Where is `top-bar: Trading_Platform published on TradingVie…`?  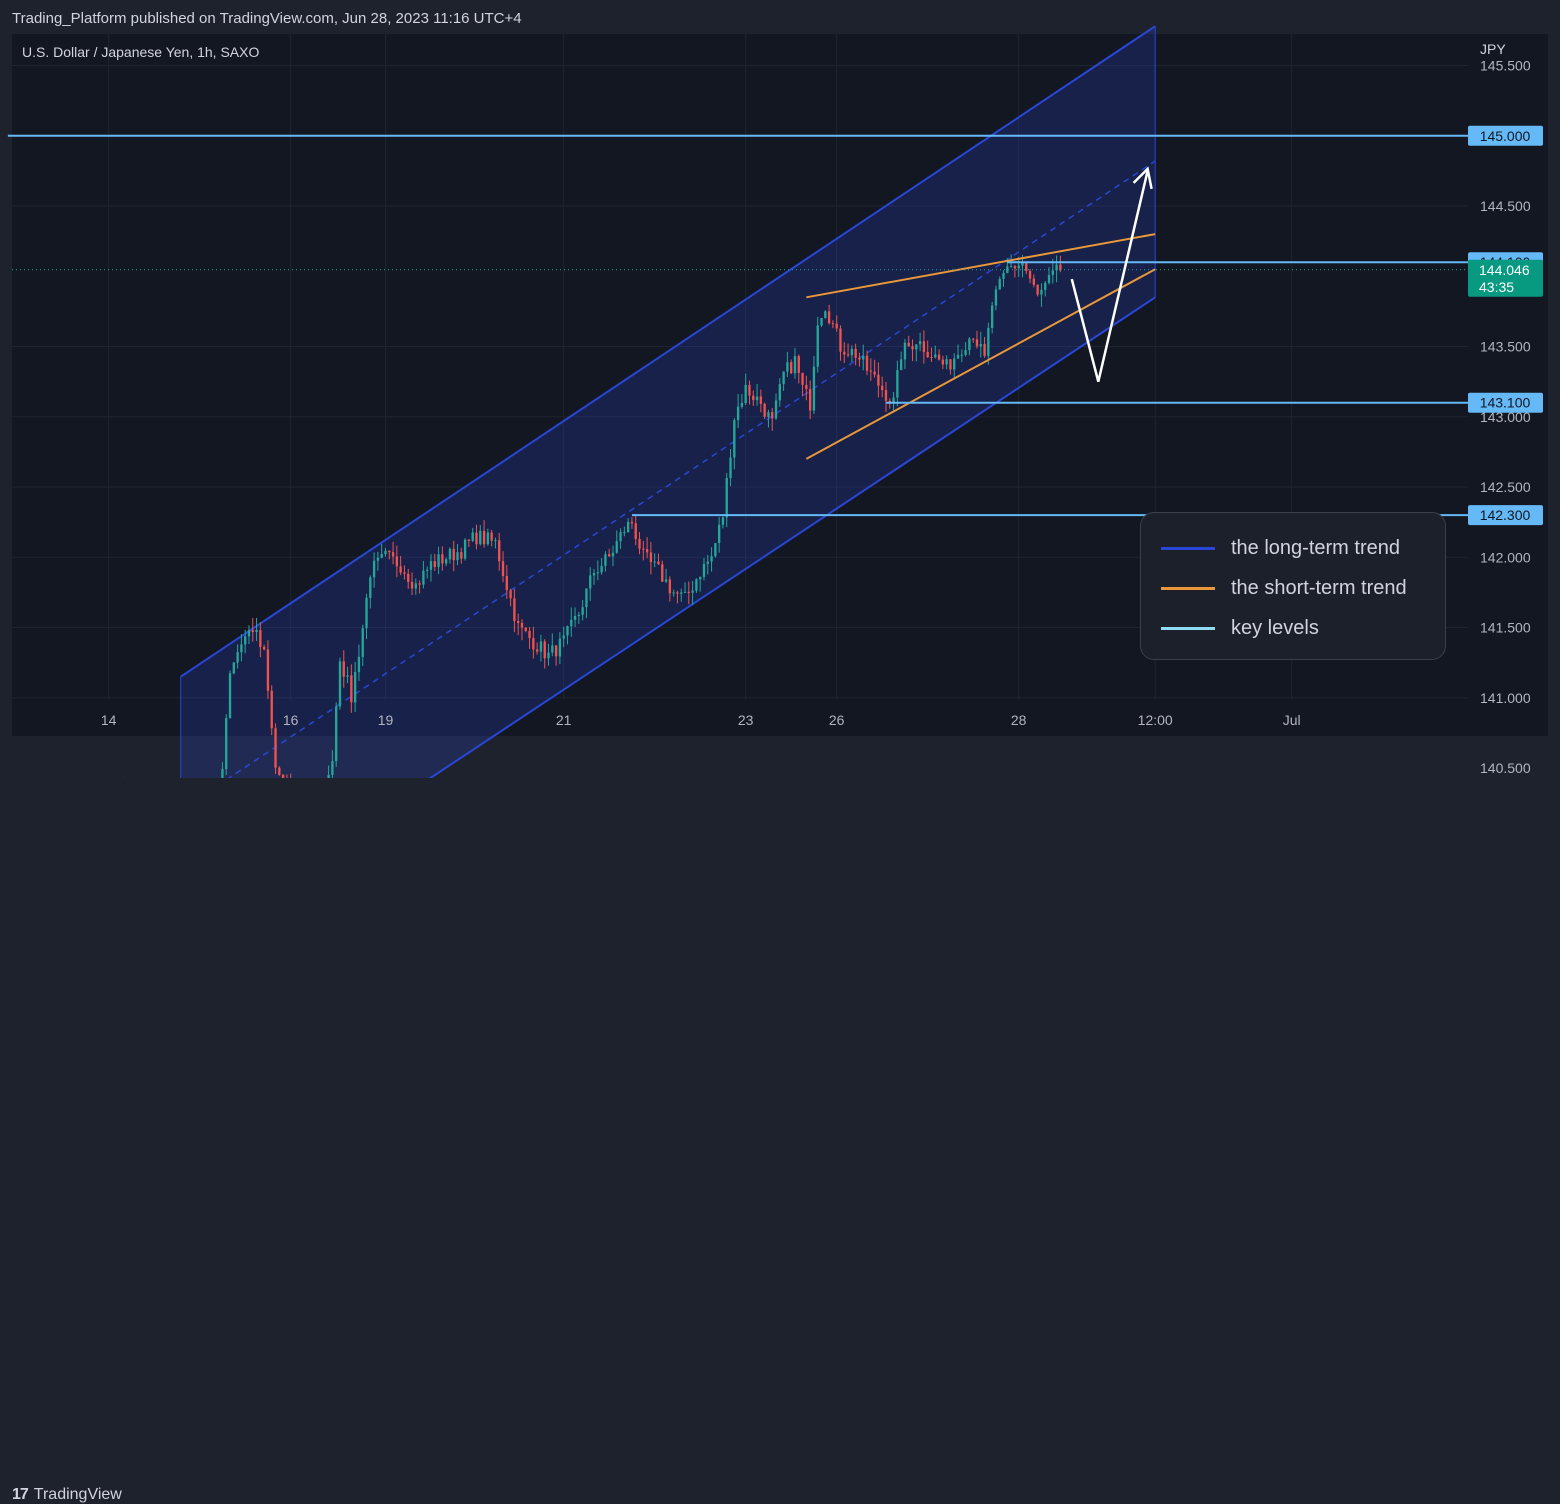 top-bar: Trading_Platform published on TradingVie… is located at coordinates (780, 17).